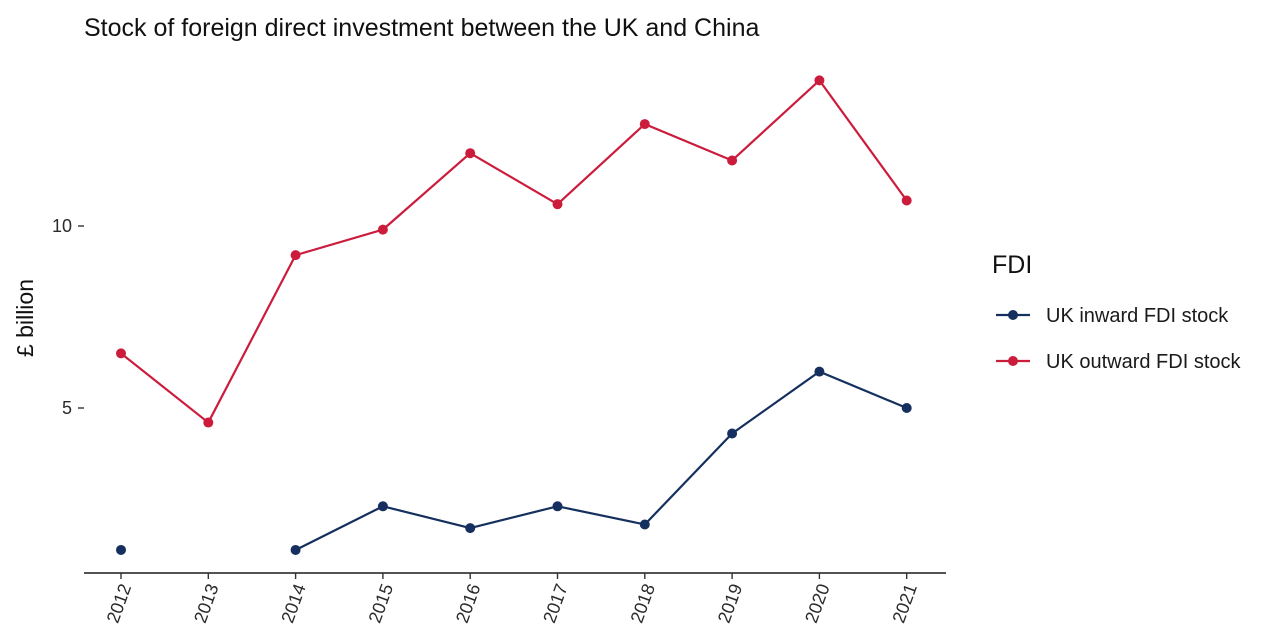  I want to click on legend-items: UK inward FDI stock UK outward FDI stock, so click(1119, 339).